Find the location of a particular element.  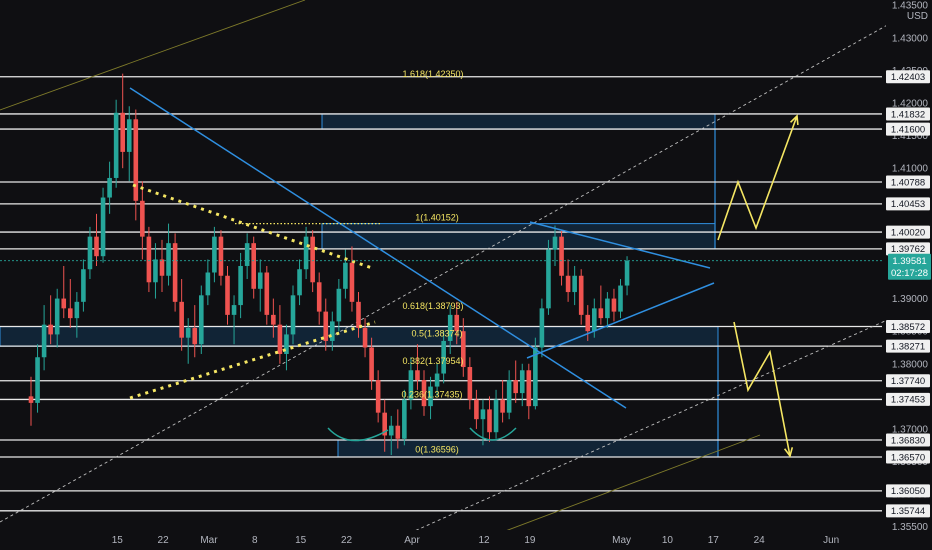

level-tag: 1.37453 is located at coordinates (908, 399).